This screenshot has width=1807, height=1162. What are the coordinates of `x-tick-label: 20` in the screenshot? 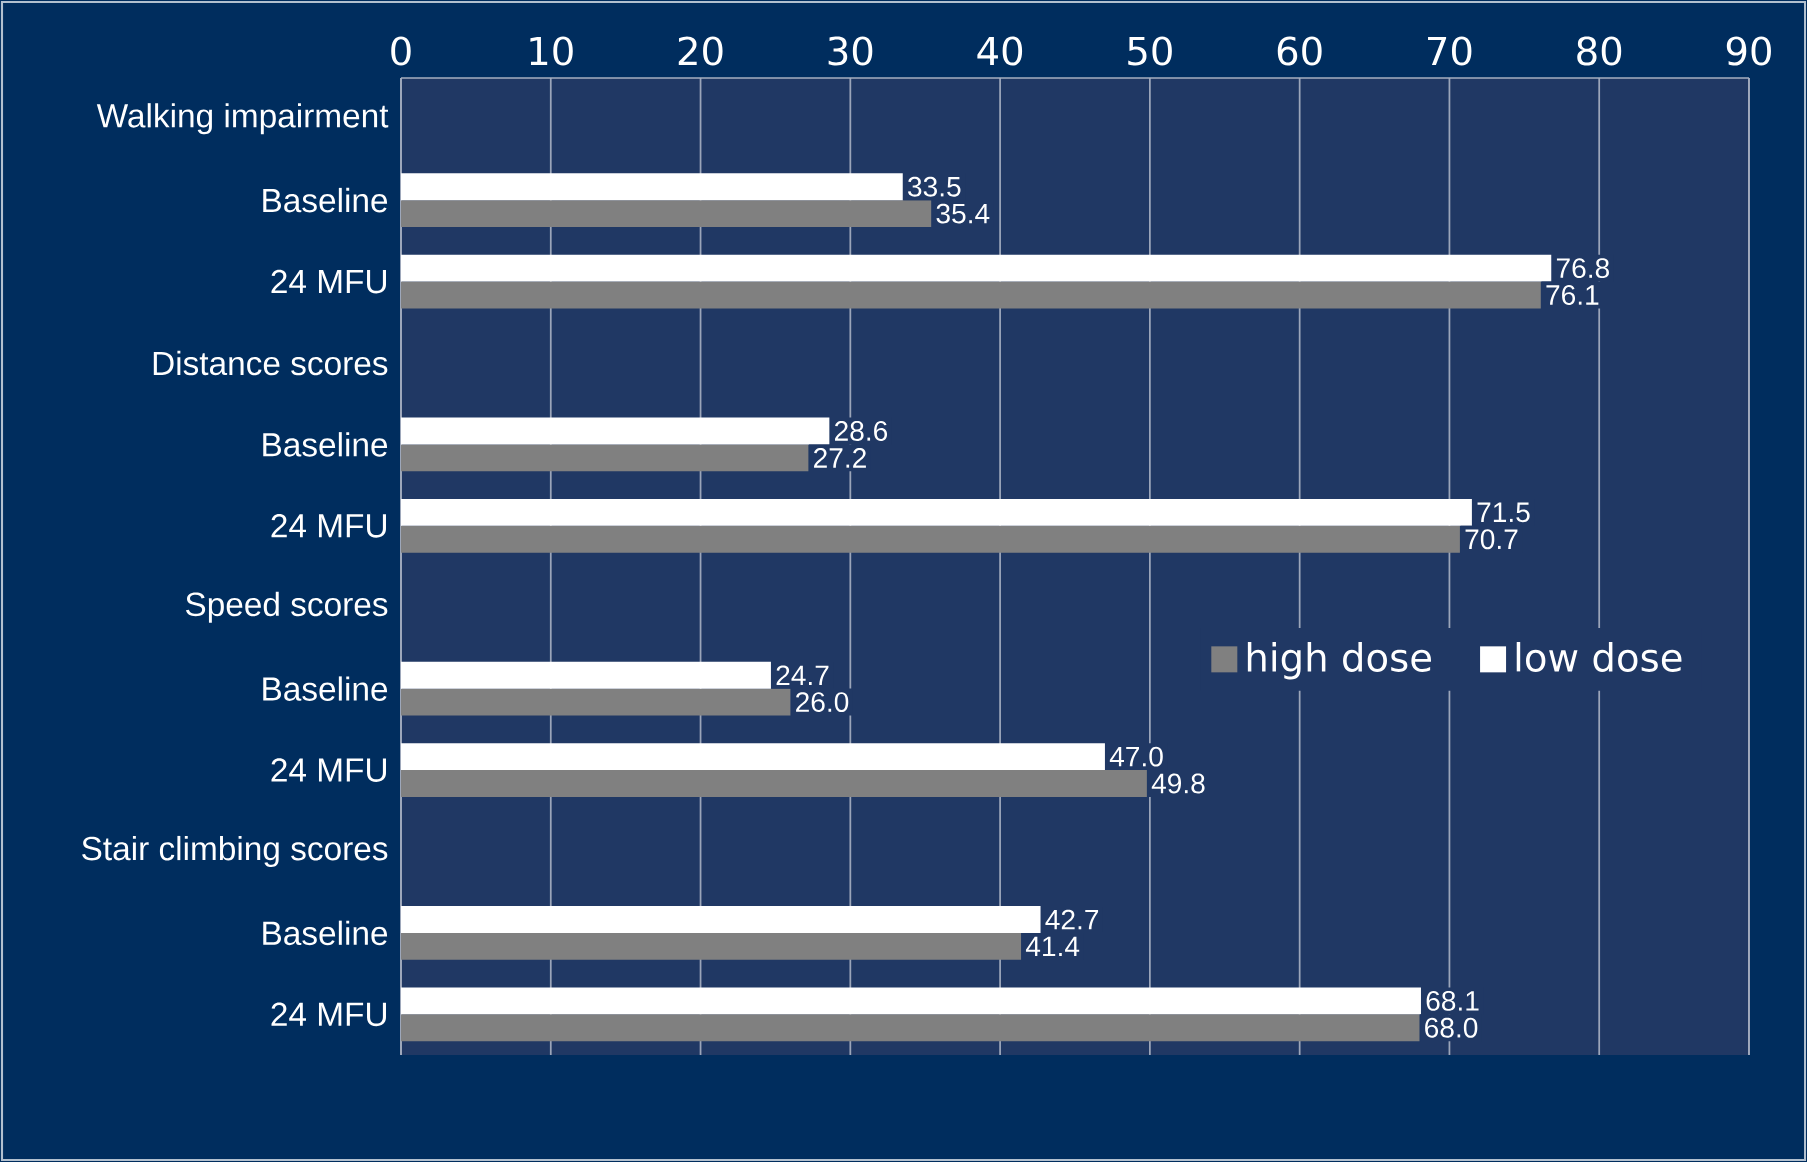 It's located at (700, 51).